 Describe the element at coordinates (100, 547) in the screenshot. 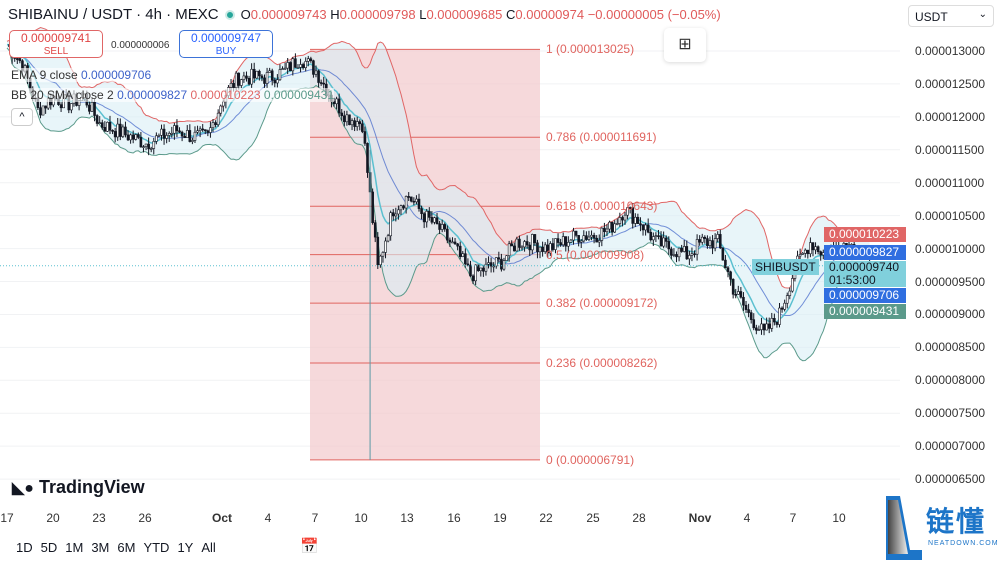

I see `timeframe-button: 3M` at that location.